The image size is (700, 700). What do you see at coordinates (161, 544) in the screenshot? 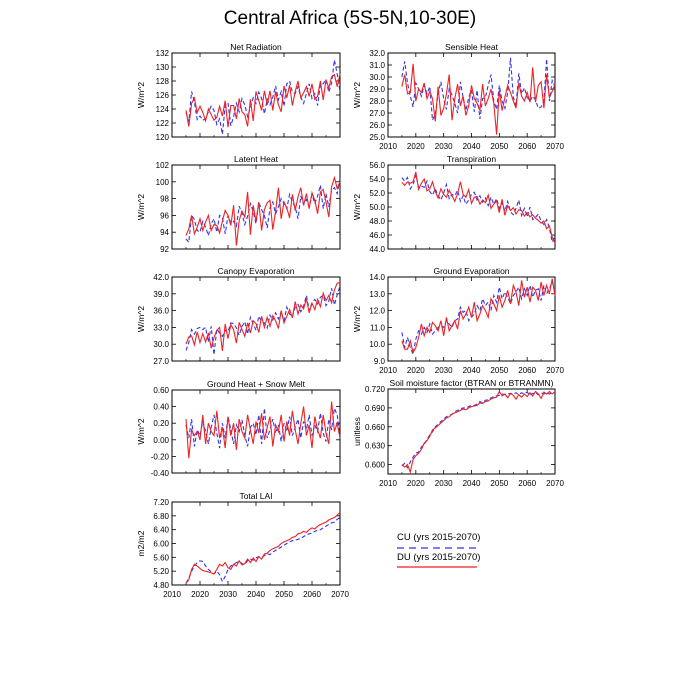
I see `panel-9-ytick-label: 6.00` at bounding box center [161, 544].